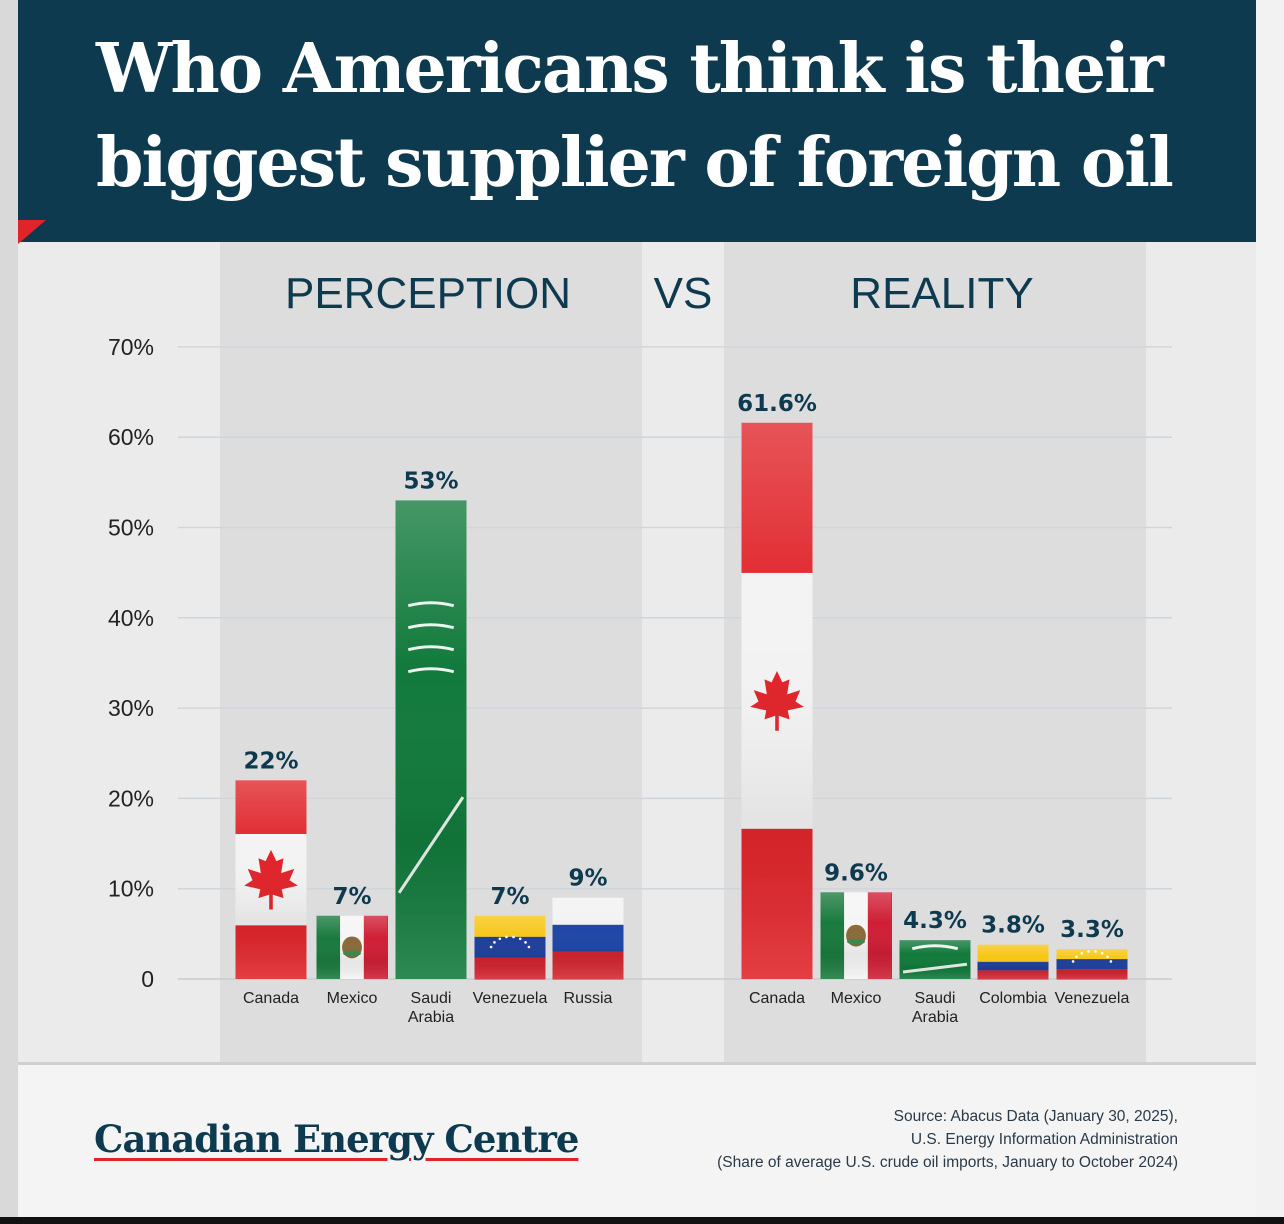  Describe the element at coordinates (270, 761) in the screenshot. I see `data-label: 22%` at that location.